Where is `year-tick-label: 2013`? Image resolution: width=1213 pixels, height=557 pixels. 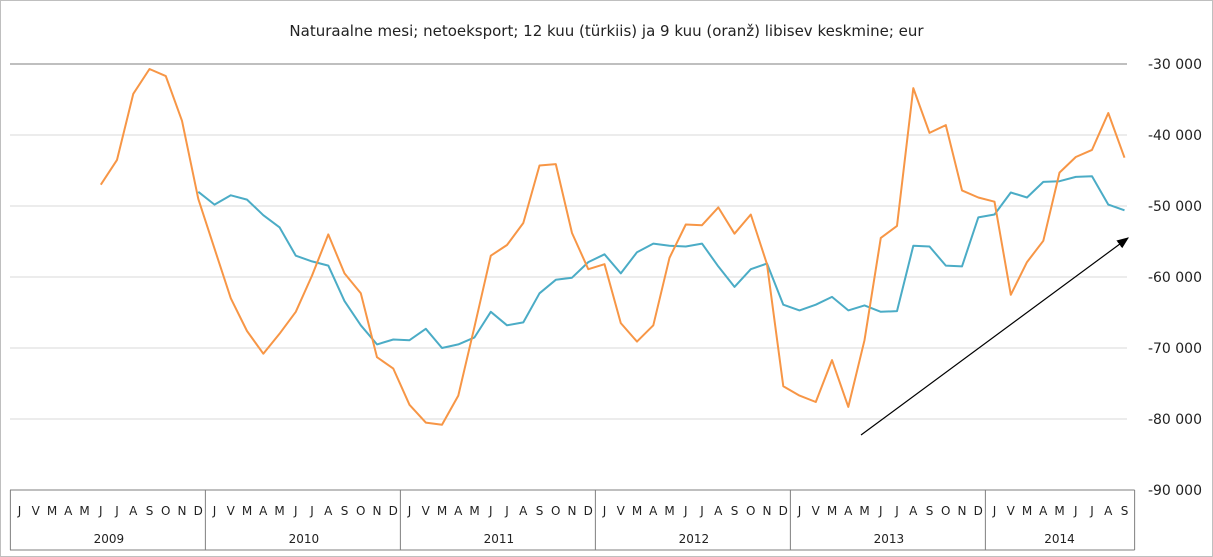
year-tick-label: 2013 is located at coordinates (889, 539).